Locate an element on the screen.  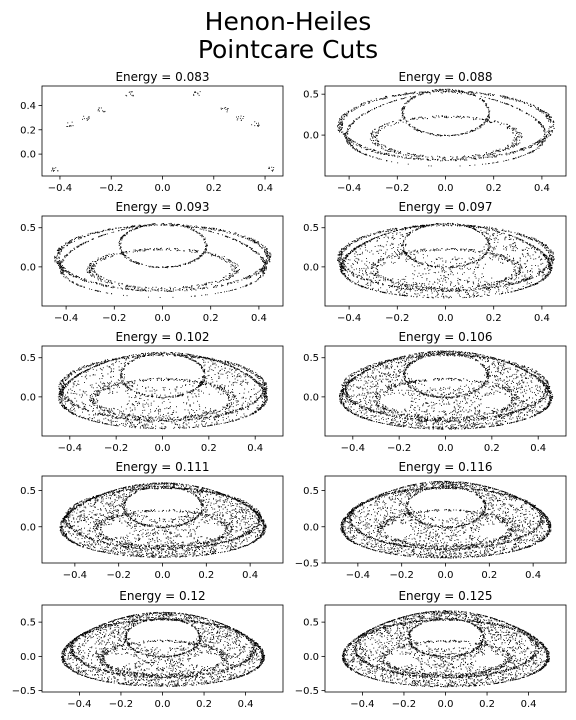
y-tick-label: 0.5 is located at coordinates (311, 95).